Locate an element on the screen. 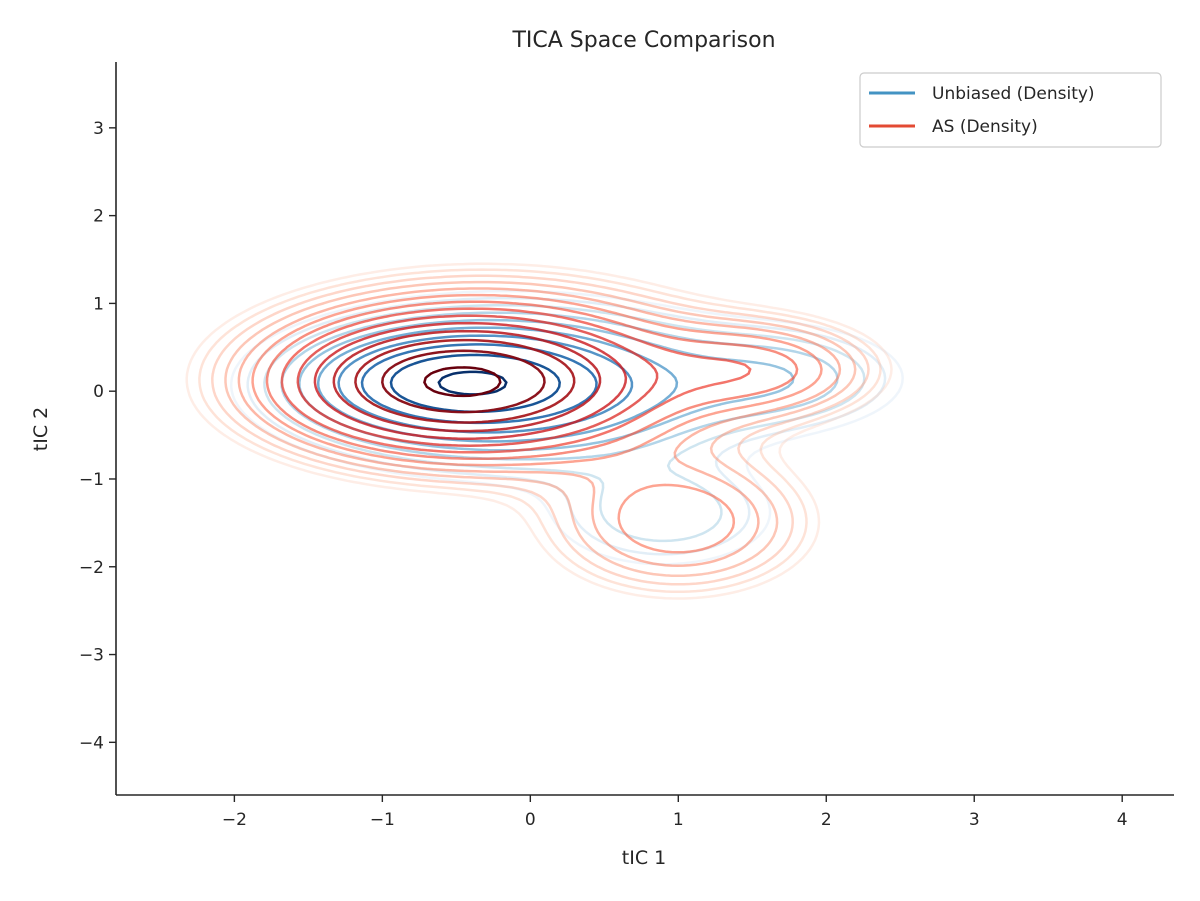 The height and width of the screenshot is (901, 1200). chart-title: TICA Space Comparison is located at coordinates (643, 40).